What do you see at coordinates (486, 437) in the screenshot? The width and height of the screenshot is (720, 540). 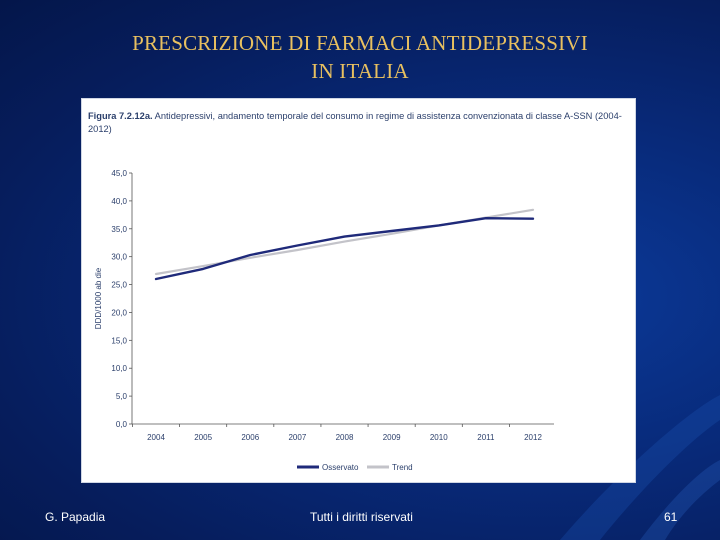 I see `x-tick-label: 2011` at bounding box center [486, 437].